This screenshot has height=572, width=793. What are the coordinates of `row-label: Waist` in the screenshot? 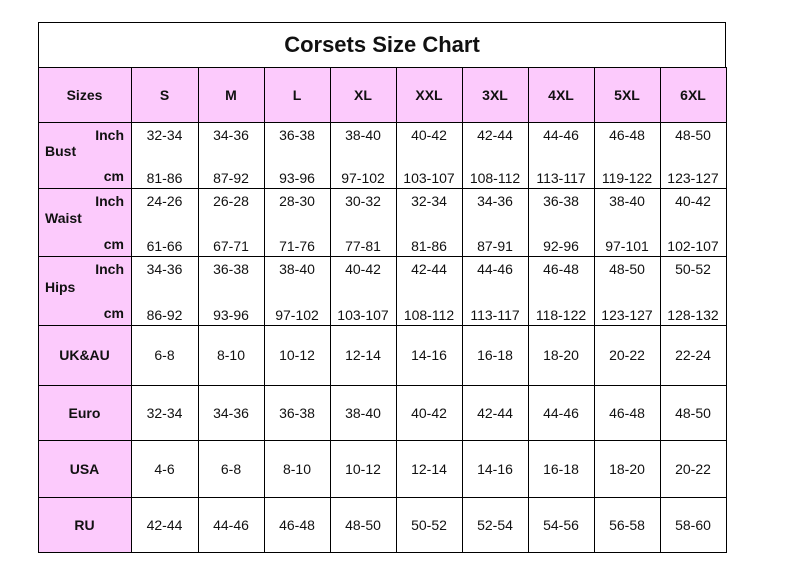 It's located at (63, 218).